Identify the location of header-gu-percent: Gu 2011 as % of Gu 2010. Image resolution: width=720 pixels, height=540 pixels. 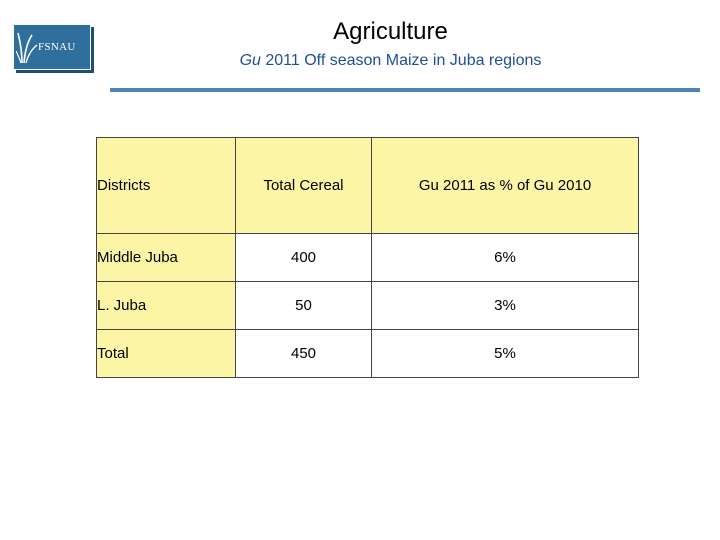
(505, 185).